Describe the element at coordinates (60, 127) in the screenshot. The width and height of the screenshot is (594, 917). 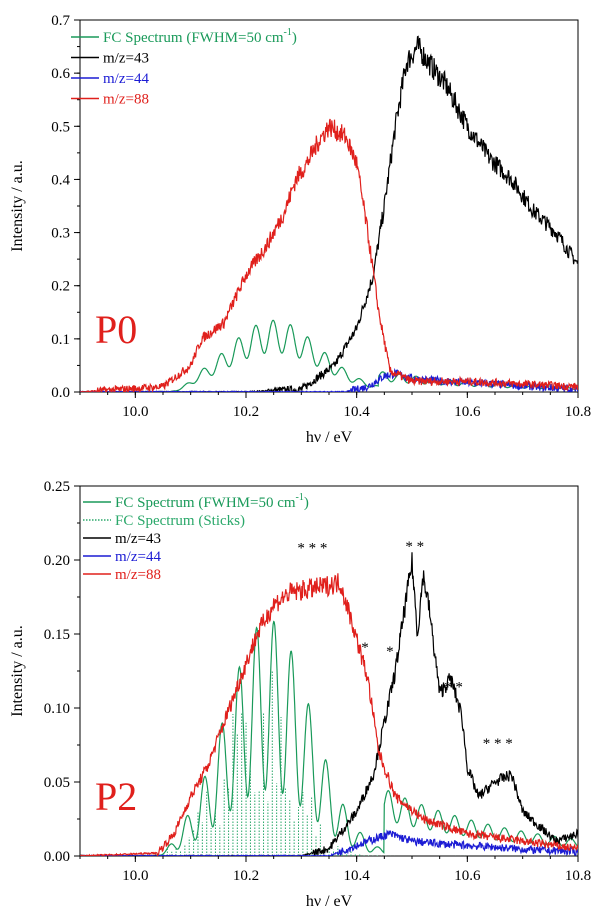
I see `y-tick-label: 0.5` at that location.